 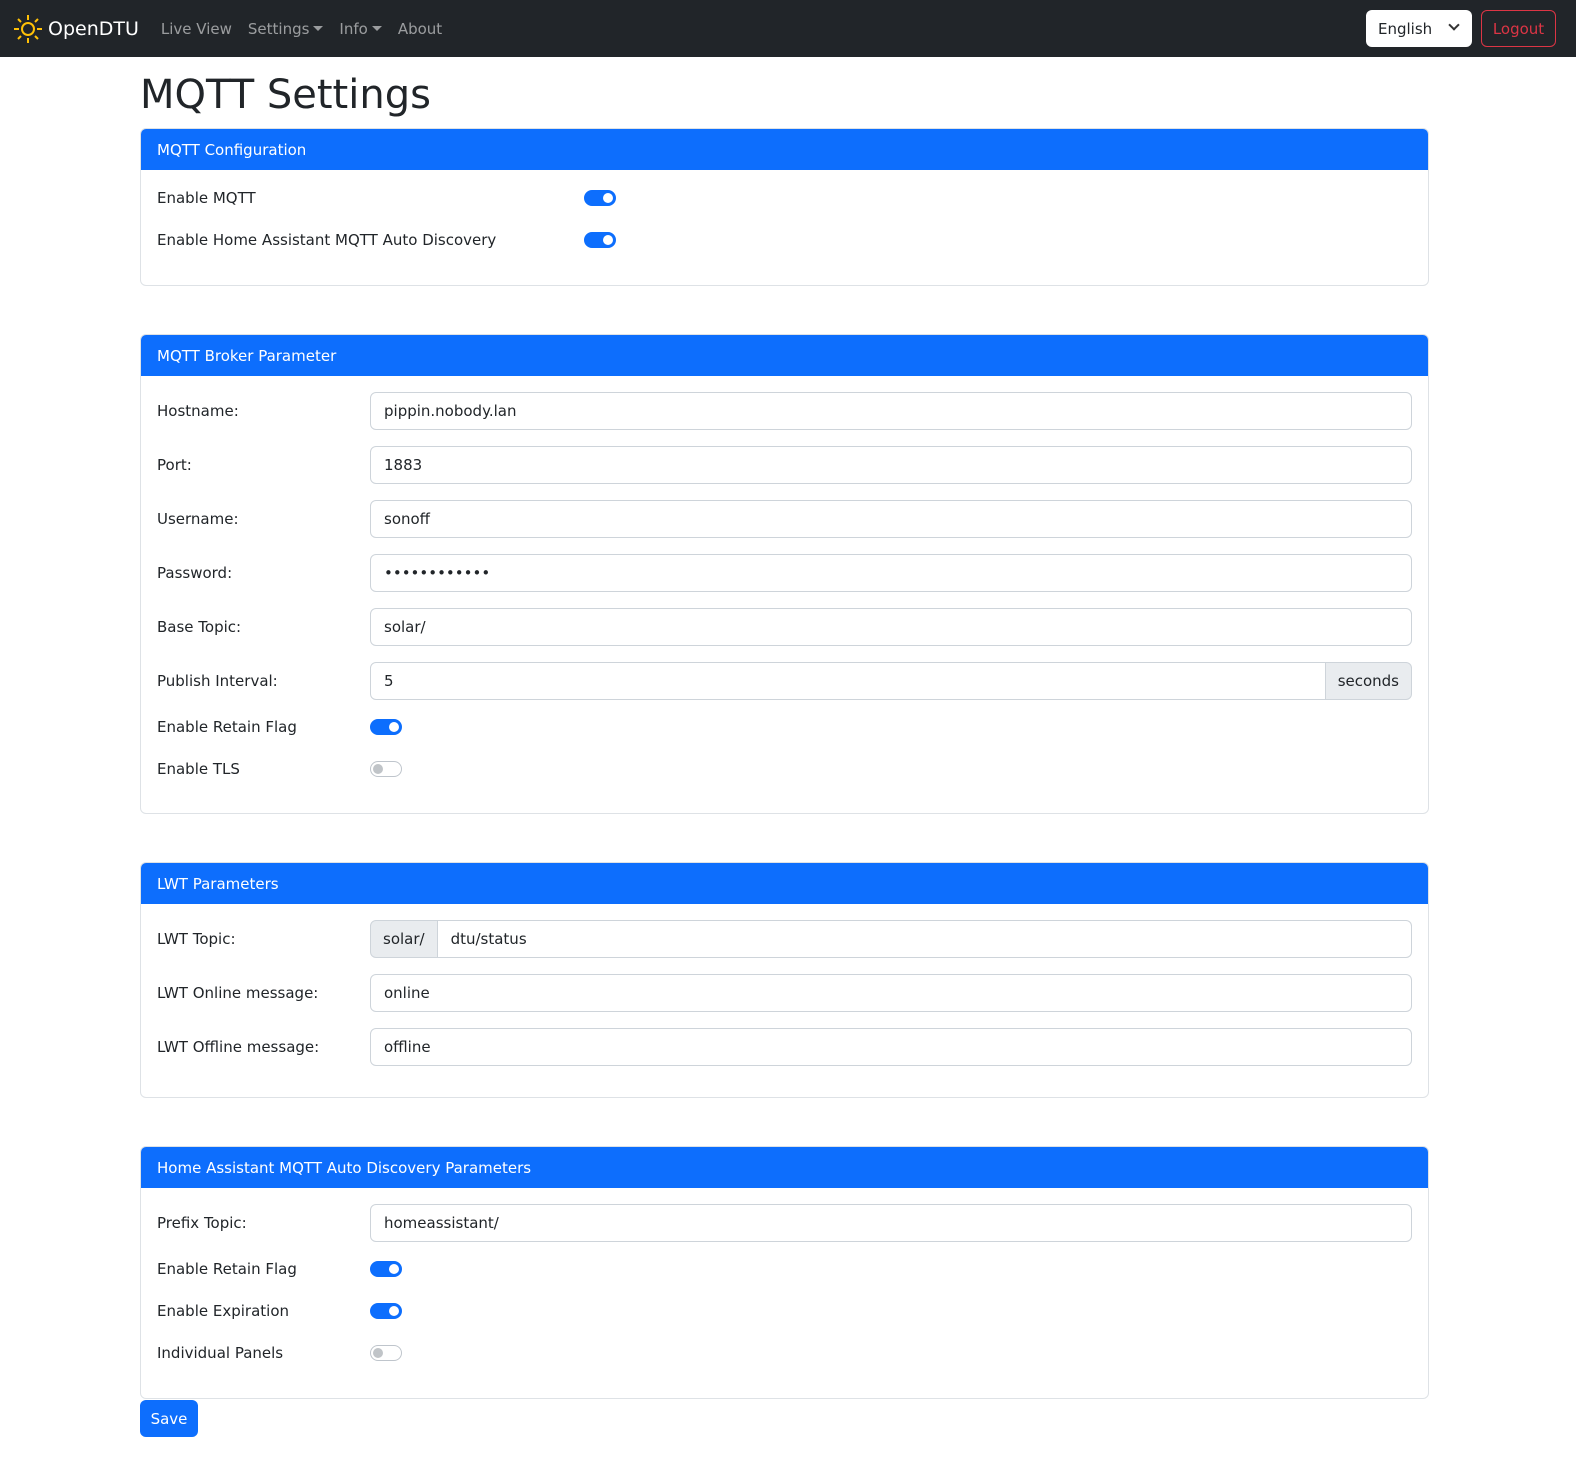 What do you see at coordinates (386, 1269) in the screenshot?
I see `ha-retain-toggle` at bounding box center [386, 1269].